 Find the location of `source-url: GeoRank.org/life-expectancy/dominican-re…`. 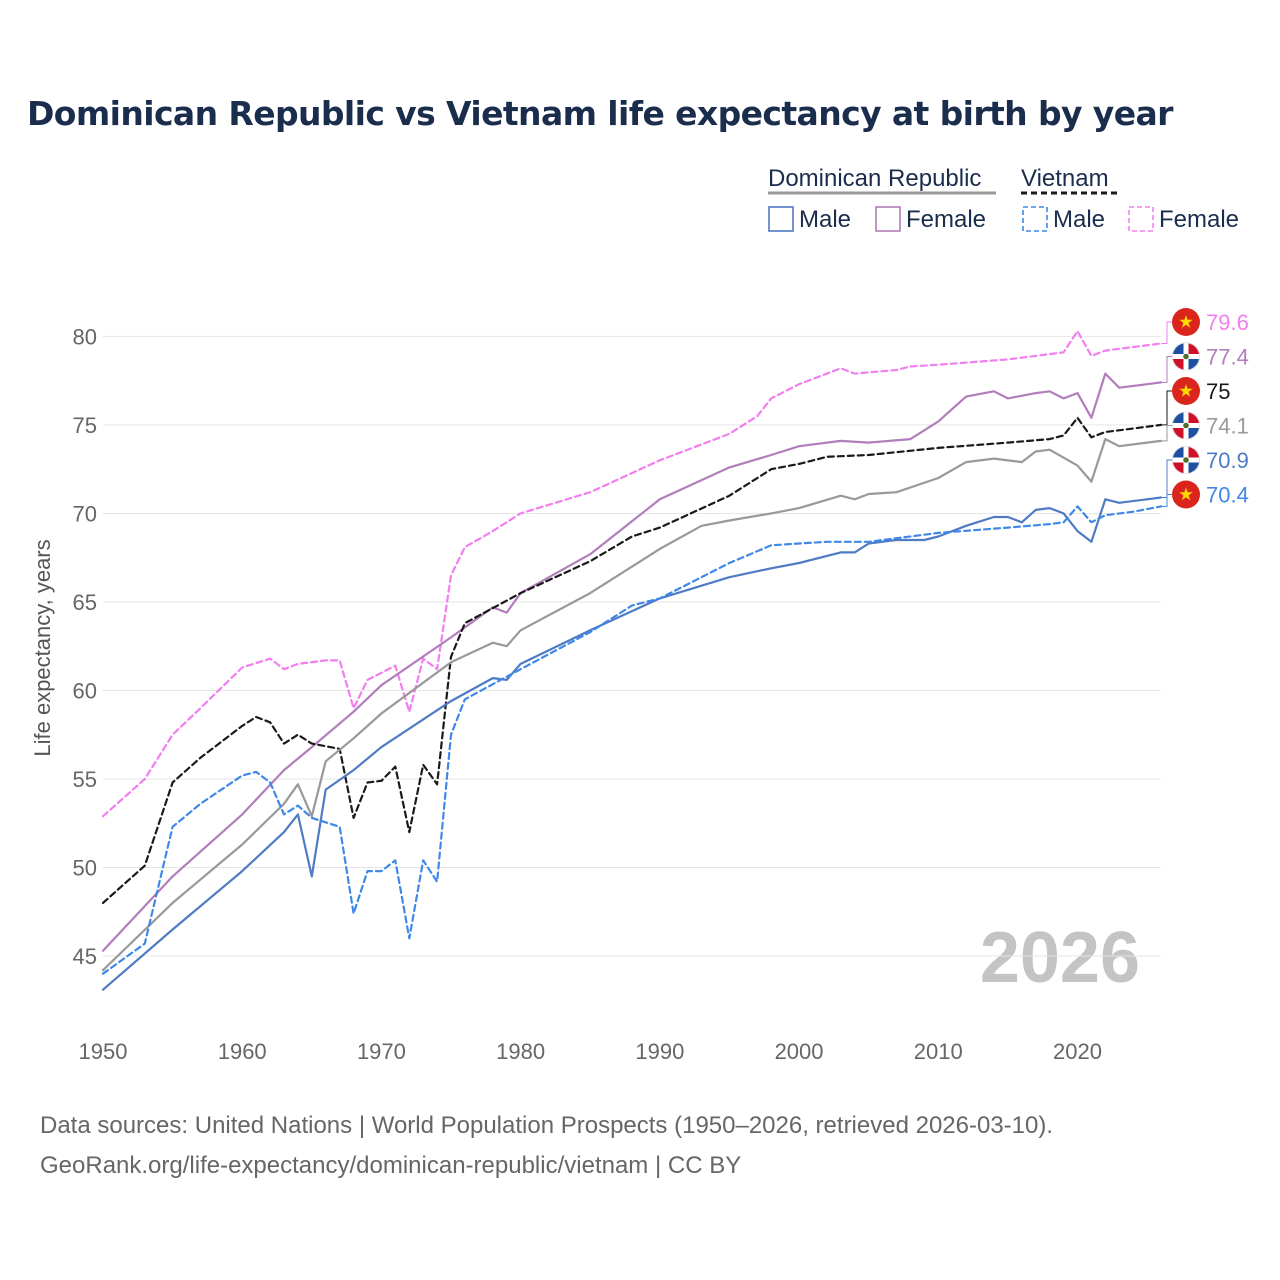

source-url: GeoRank.org/life-expectancy/dominican-re… is located at coordinates (391, 1165).